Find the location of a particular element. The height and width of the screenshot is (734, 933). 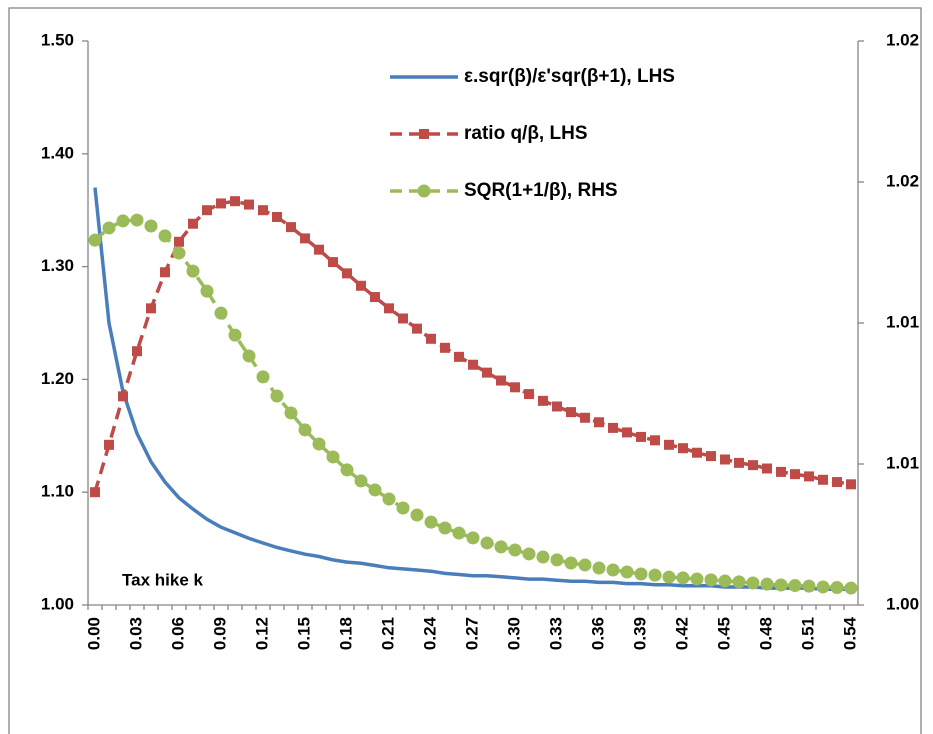

legend-marker is located at coordinates (424, 134).